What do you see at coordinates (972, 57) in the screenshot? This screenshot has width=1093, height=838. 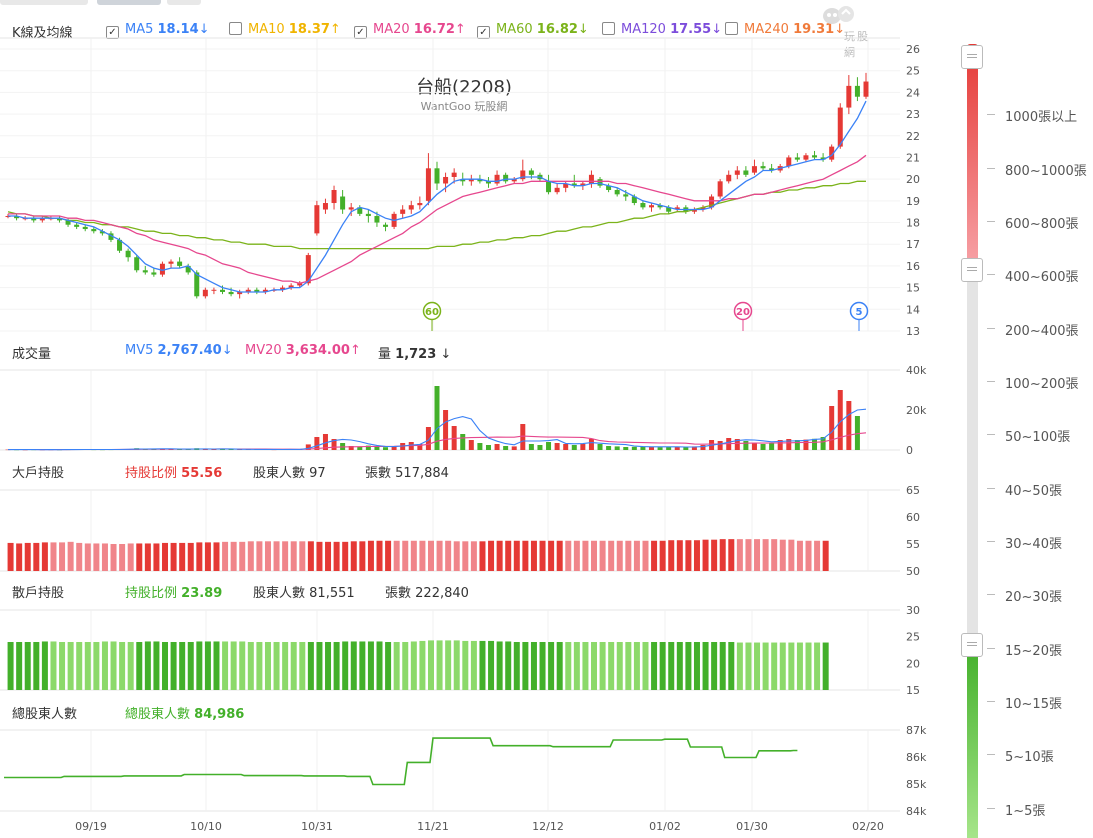 I see `slider-handle-top` at bounding box center [972, 57].